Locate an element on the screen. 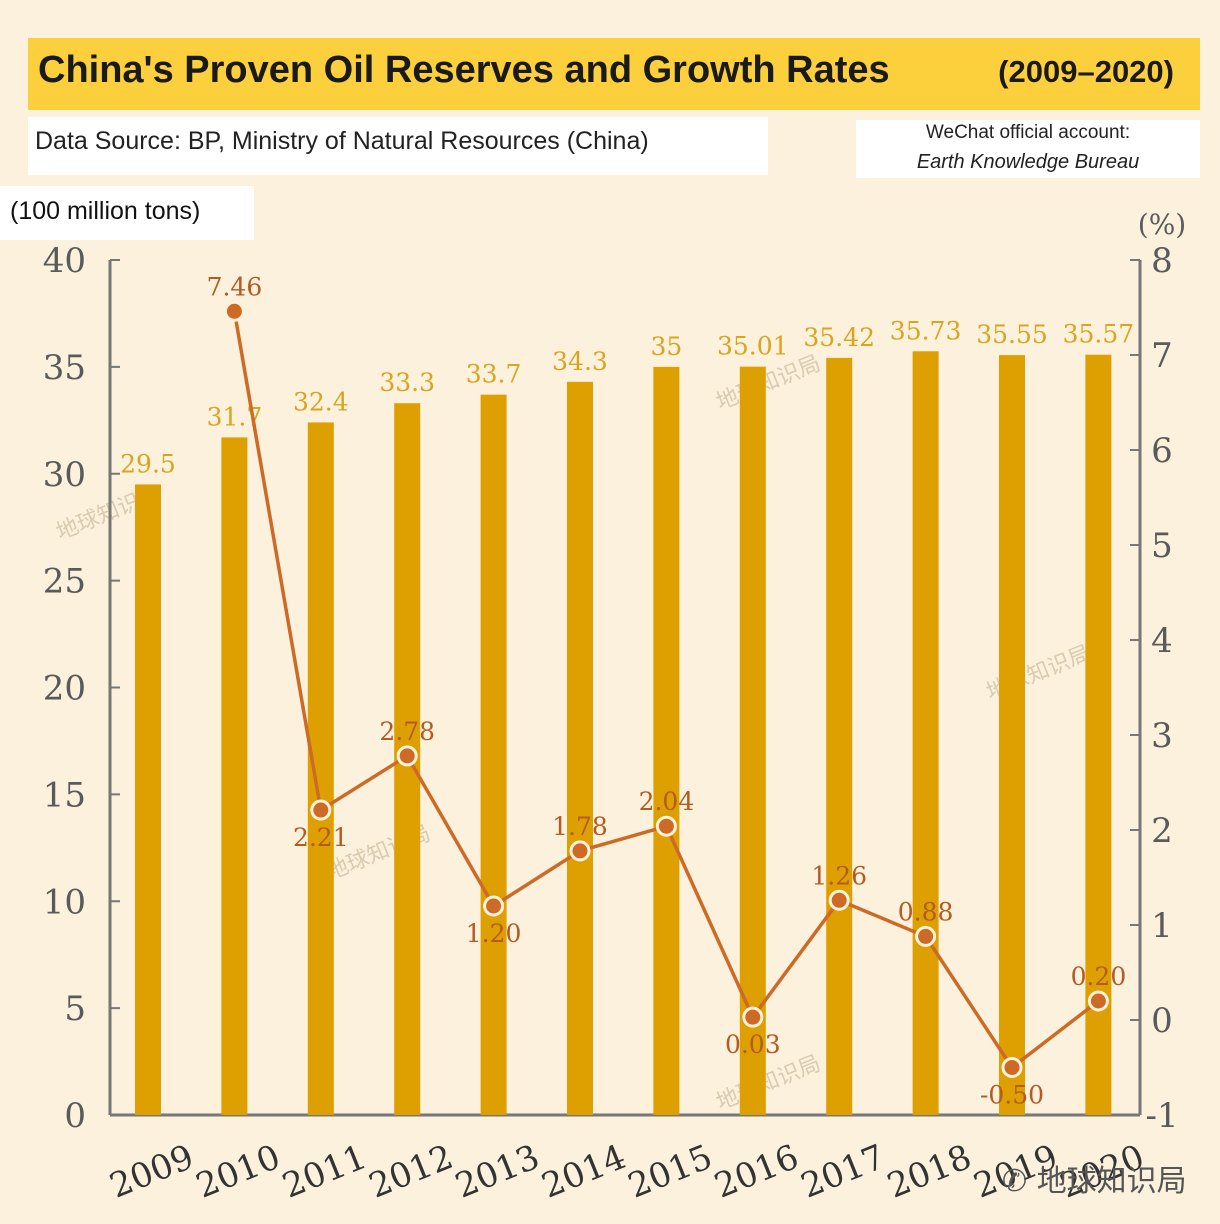 The height and width of the screenshot is (1224, 1220). bar-value-label: 35.73 is located at coordinates (926, 330).